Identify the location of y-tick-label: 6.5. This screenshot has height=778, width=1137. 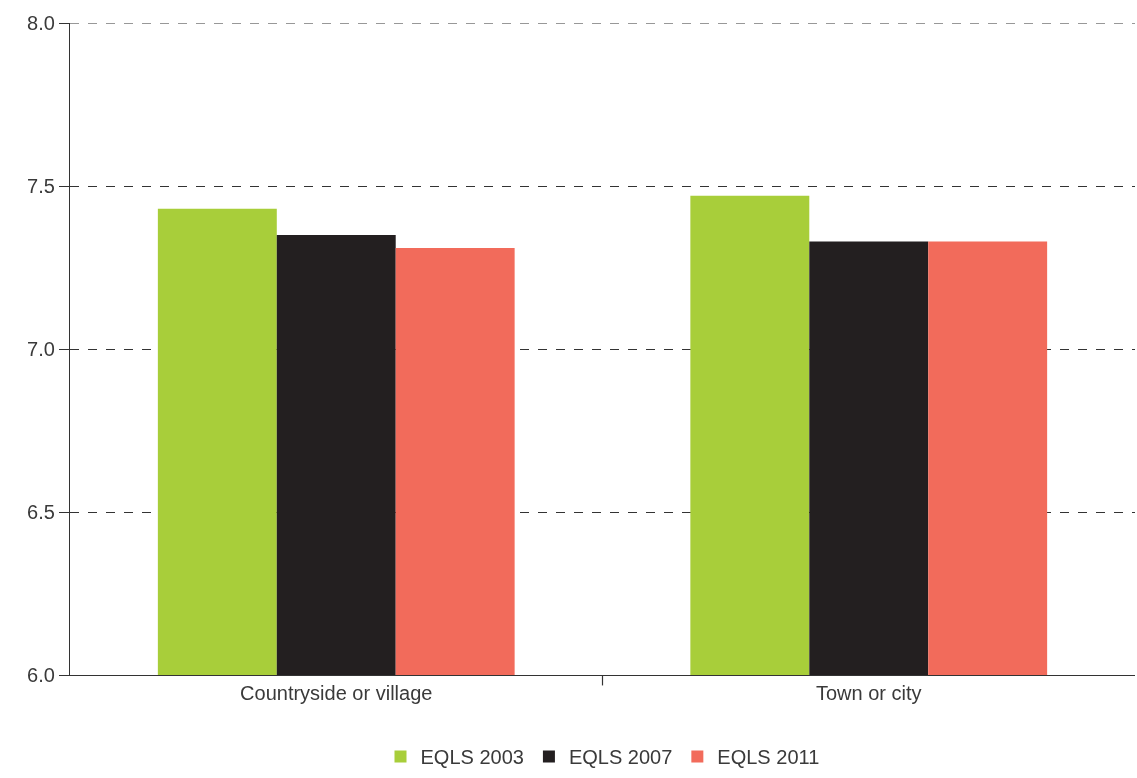
(41, 512).